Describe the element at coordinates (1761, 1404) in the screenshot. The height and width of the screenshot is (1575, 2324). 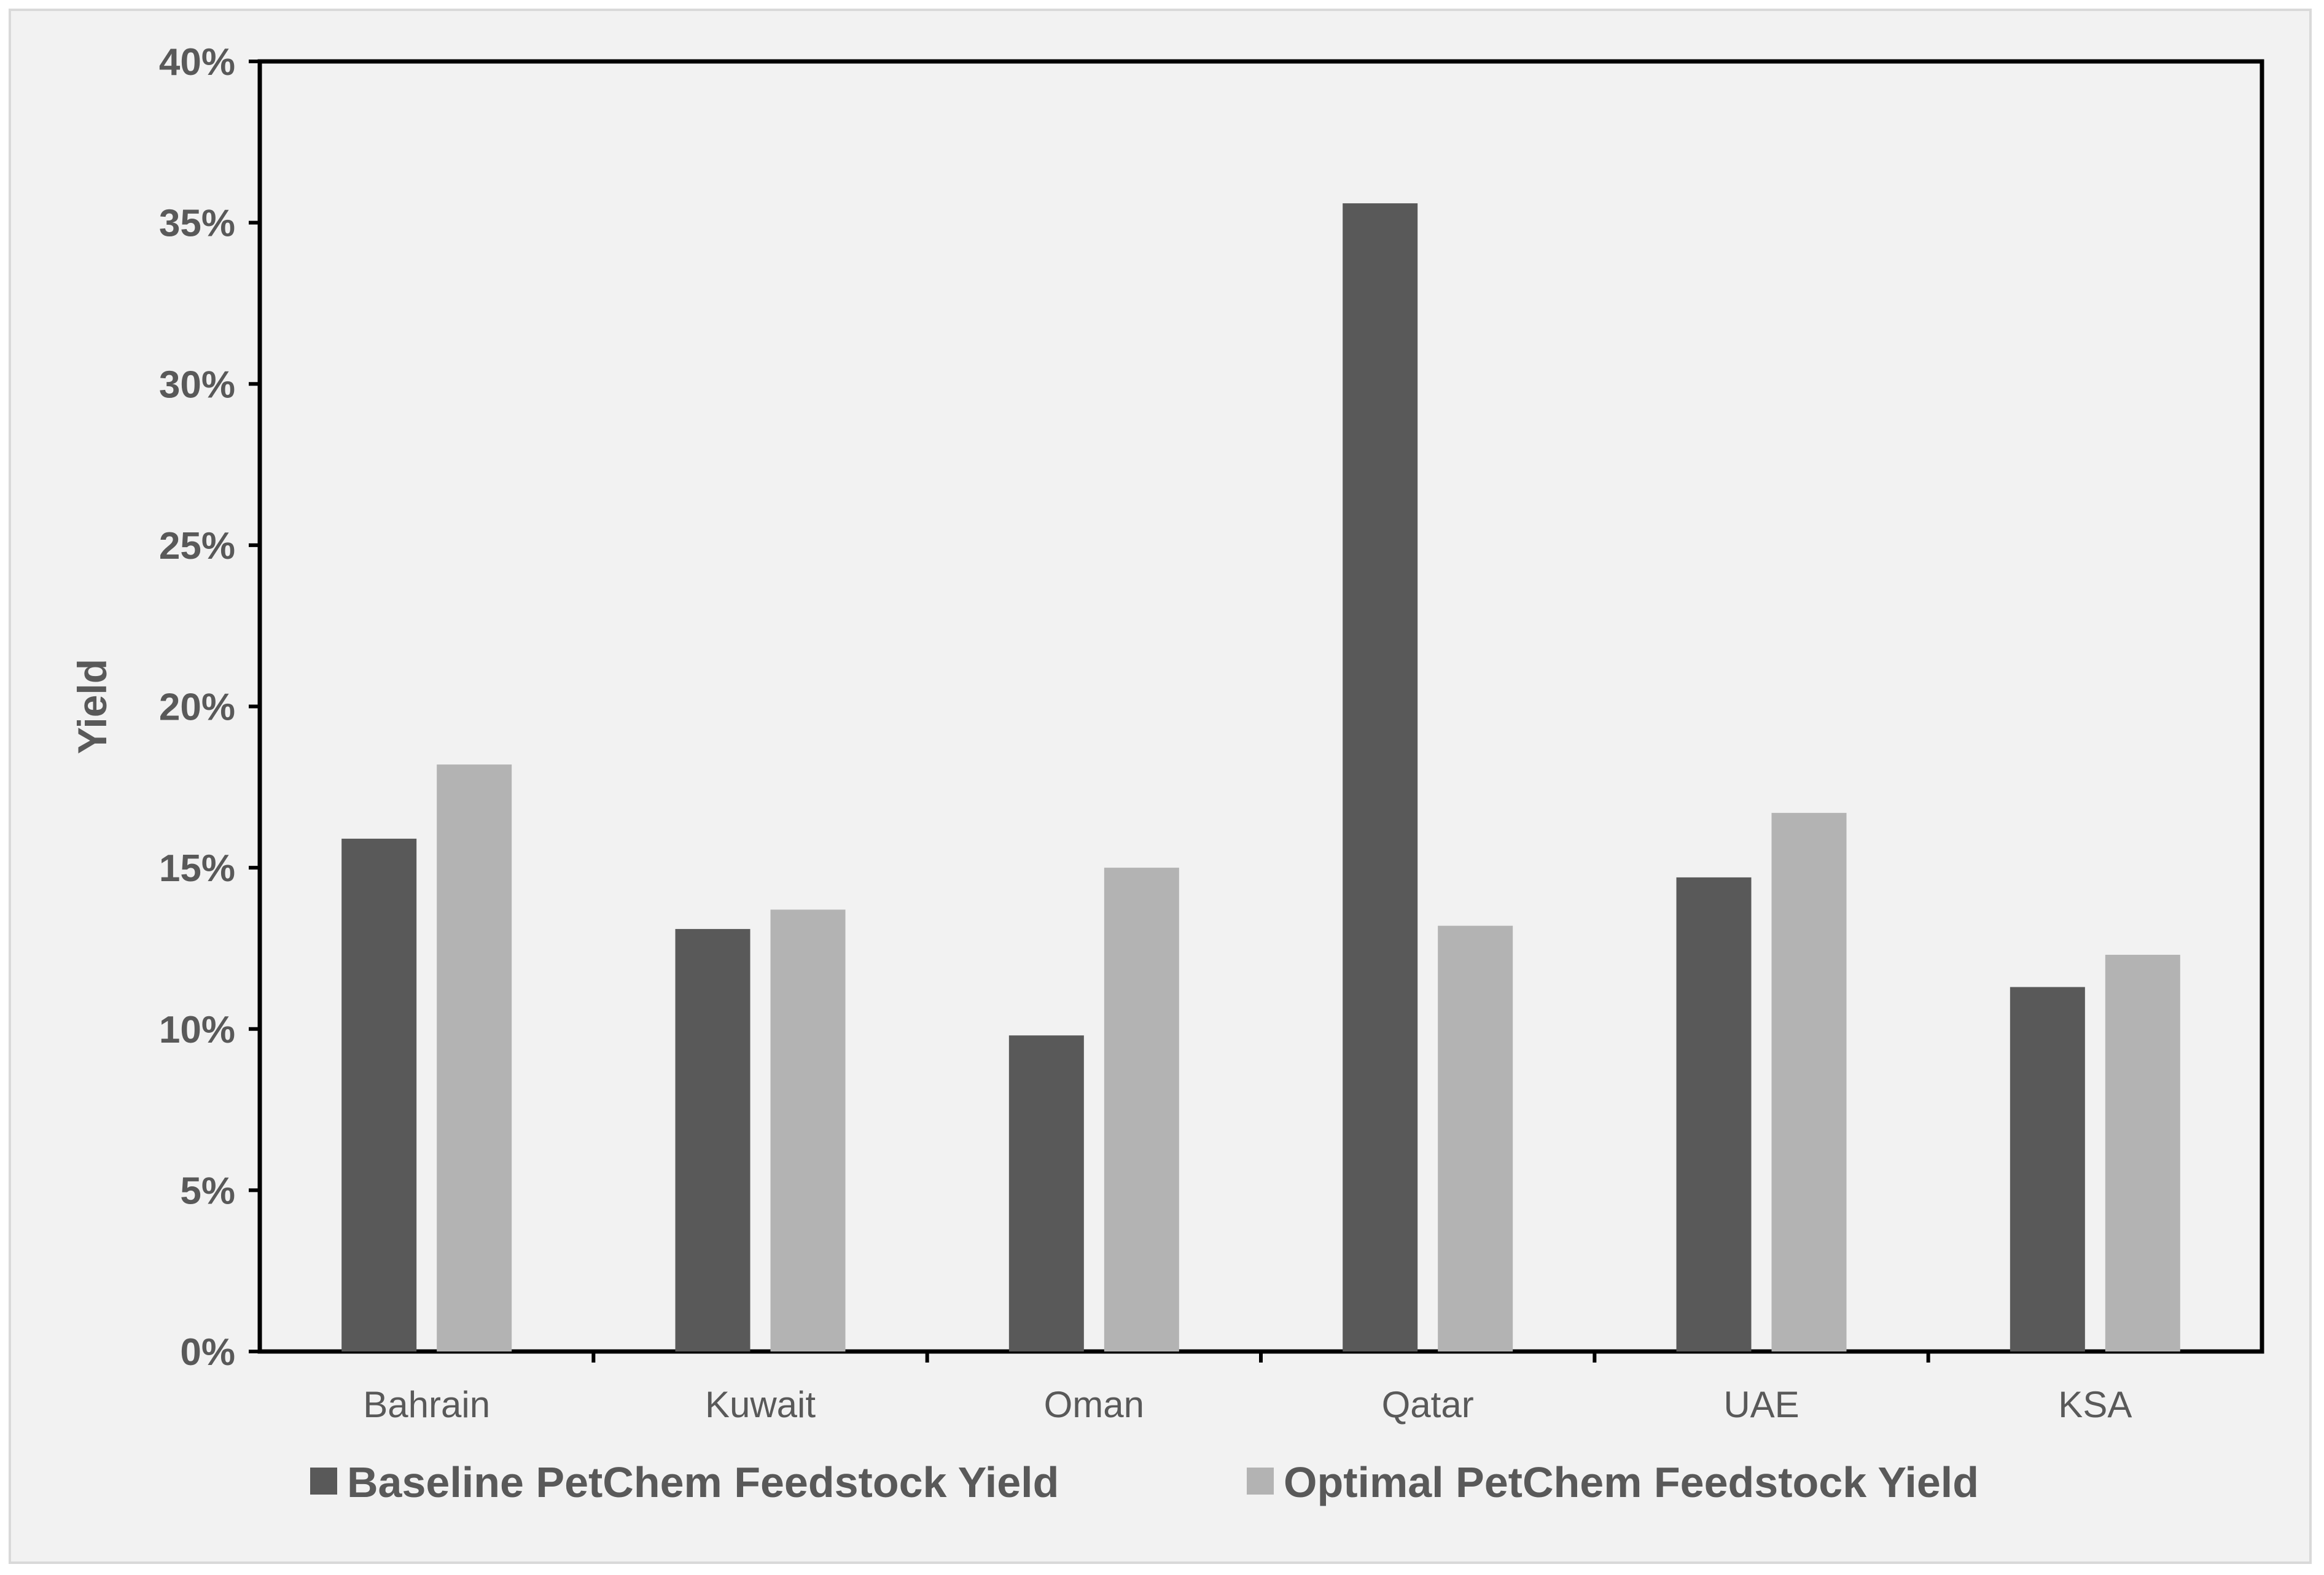
I see `x-tick-label: UAE` at that location.